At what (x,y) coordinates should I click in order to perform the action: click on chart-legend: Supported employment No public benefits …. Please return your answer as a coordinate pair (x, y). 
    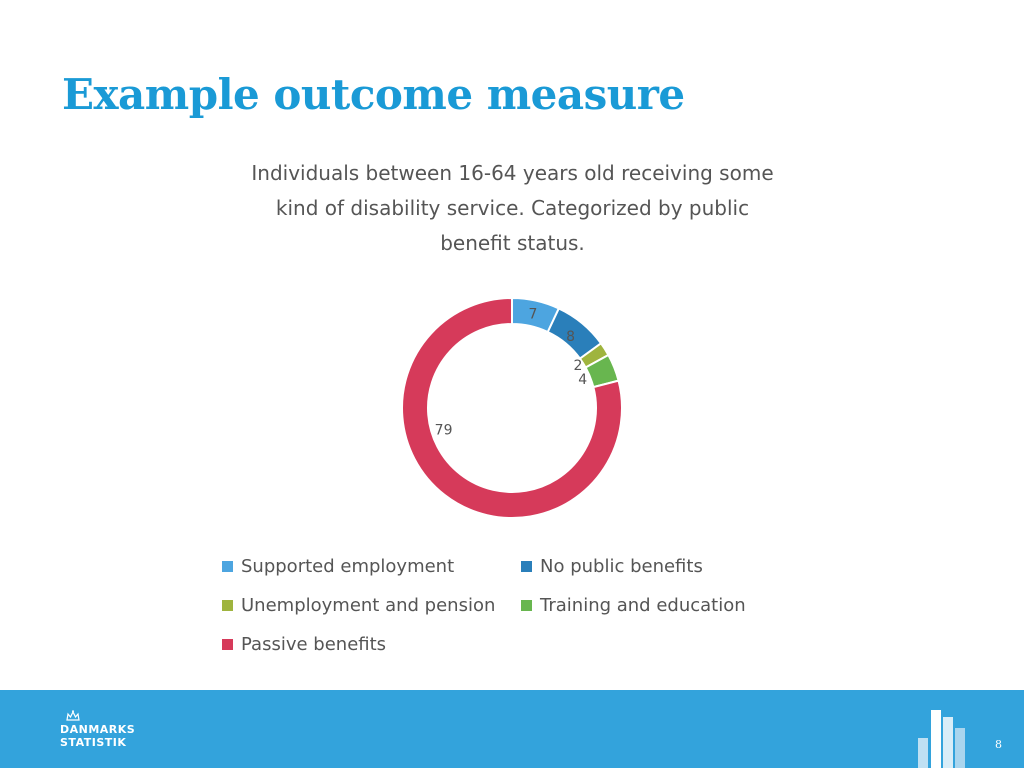
    Looking at the image, I should click on (512, 605).